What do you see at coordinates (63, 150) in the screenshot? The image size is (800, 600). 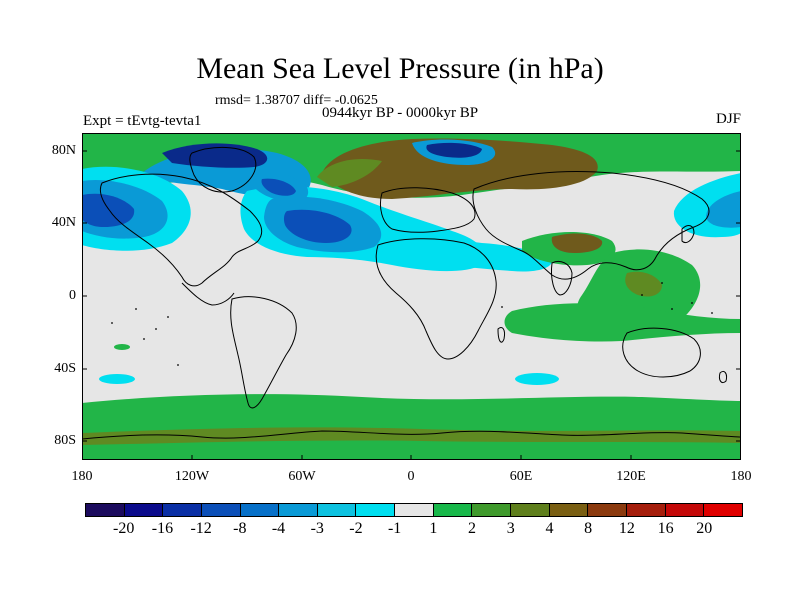 I see `lat-label-80n: 80N` at bounding box center [63, 150].